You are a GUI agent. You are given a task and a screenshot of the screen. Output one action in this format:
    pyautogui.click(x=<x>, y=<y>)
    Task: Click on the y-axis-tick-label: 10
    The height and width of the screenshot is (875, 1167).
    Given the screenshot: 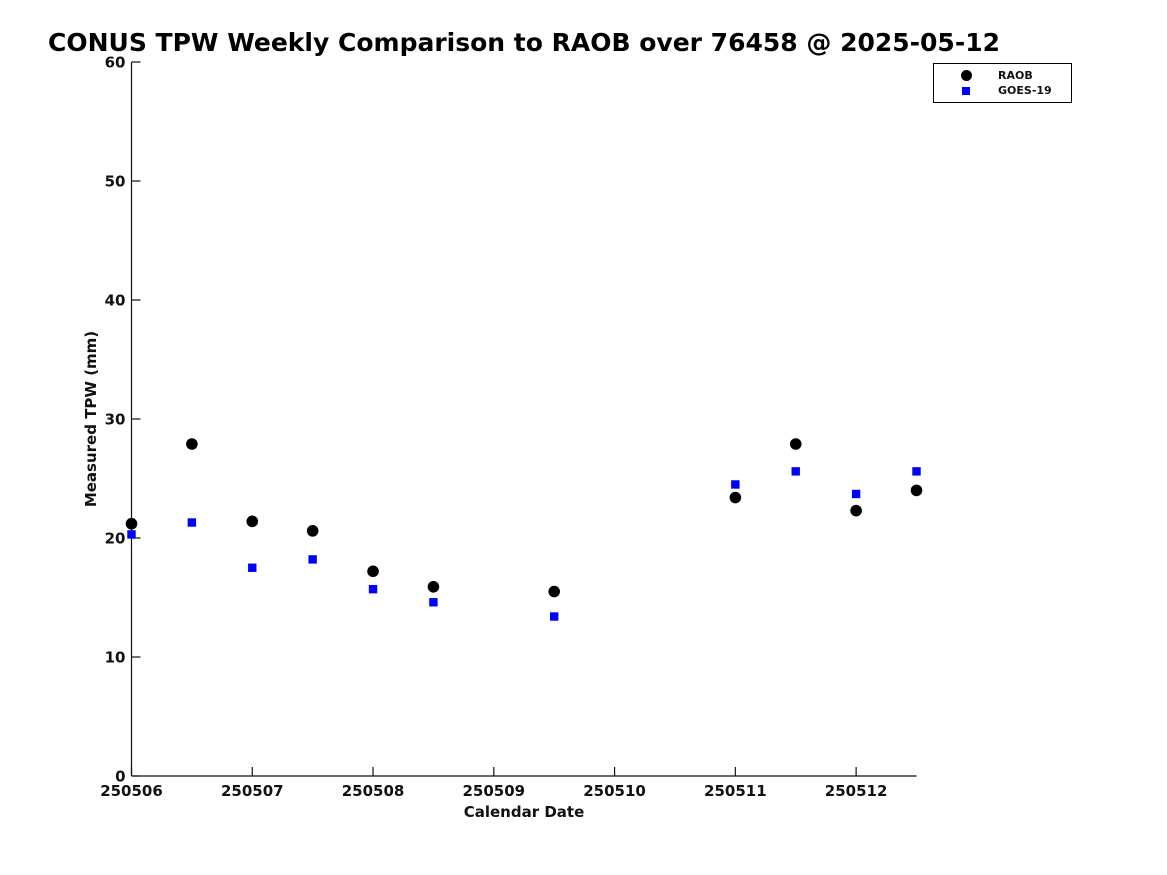 What is the action you would take?
    pyautogui.click(x=115, y=658)
    